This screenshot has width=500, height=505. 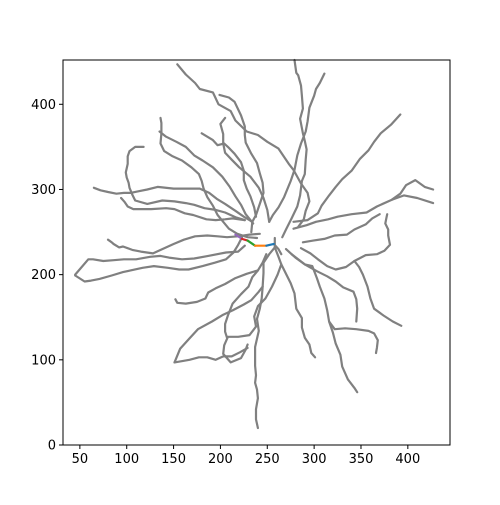 What do you see at coordinates (43, 105) in the screenshot?
I see `y-tick-label: 400` at bounding box center [43, 105].